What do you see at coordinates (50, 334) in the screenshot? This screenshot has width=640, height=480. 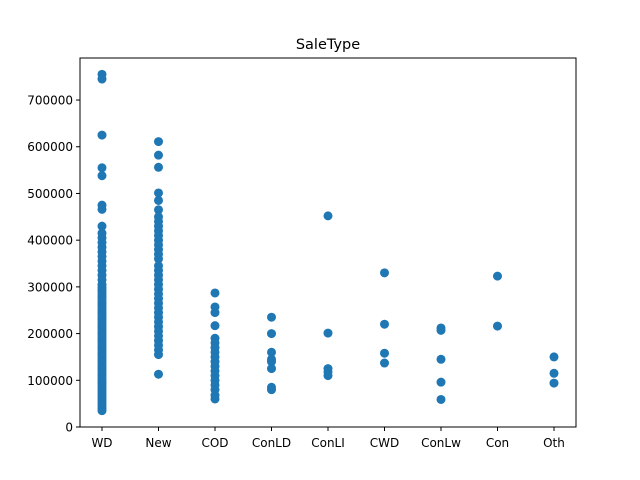 I see `y-tick-label: 200000` at bounding box center [50, 334].